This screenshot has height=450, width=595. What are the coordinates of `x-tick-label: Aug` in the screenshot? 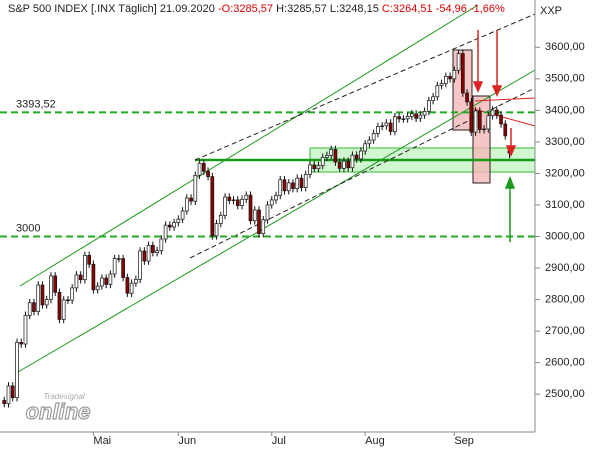 It's located at (375, 441).